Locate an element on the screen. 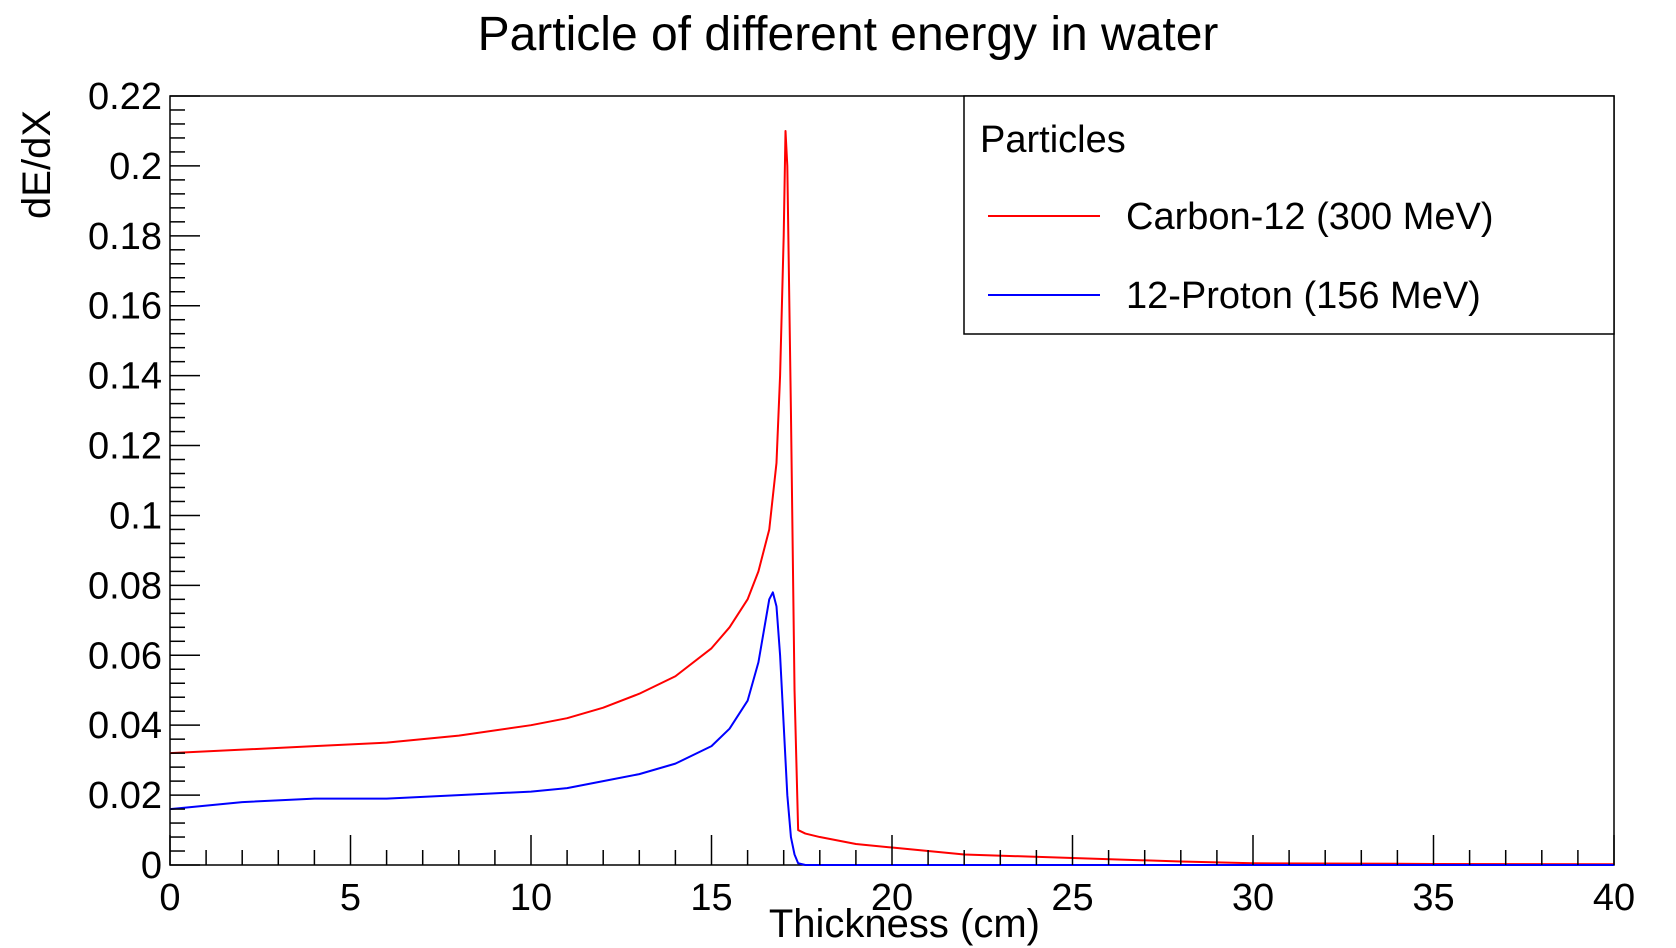 Image resolution: width=1676 pixels, height=948 pixels. y-tick-label: 0.12 is located at coordinates (125, 447).